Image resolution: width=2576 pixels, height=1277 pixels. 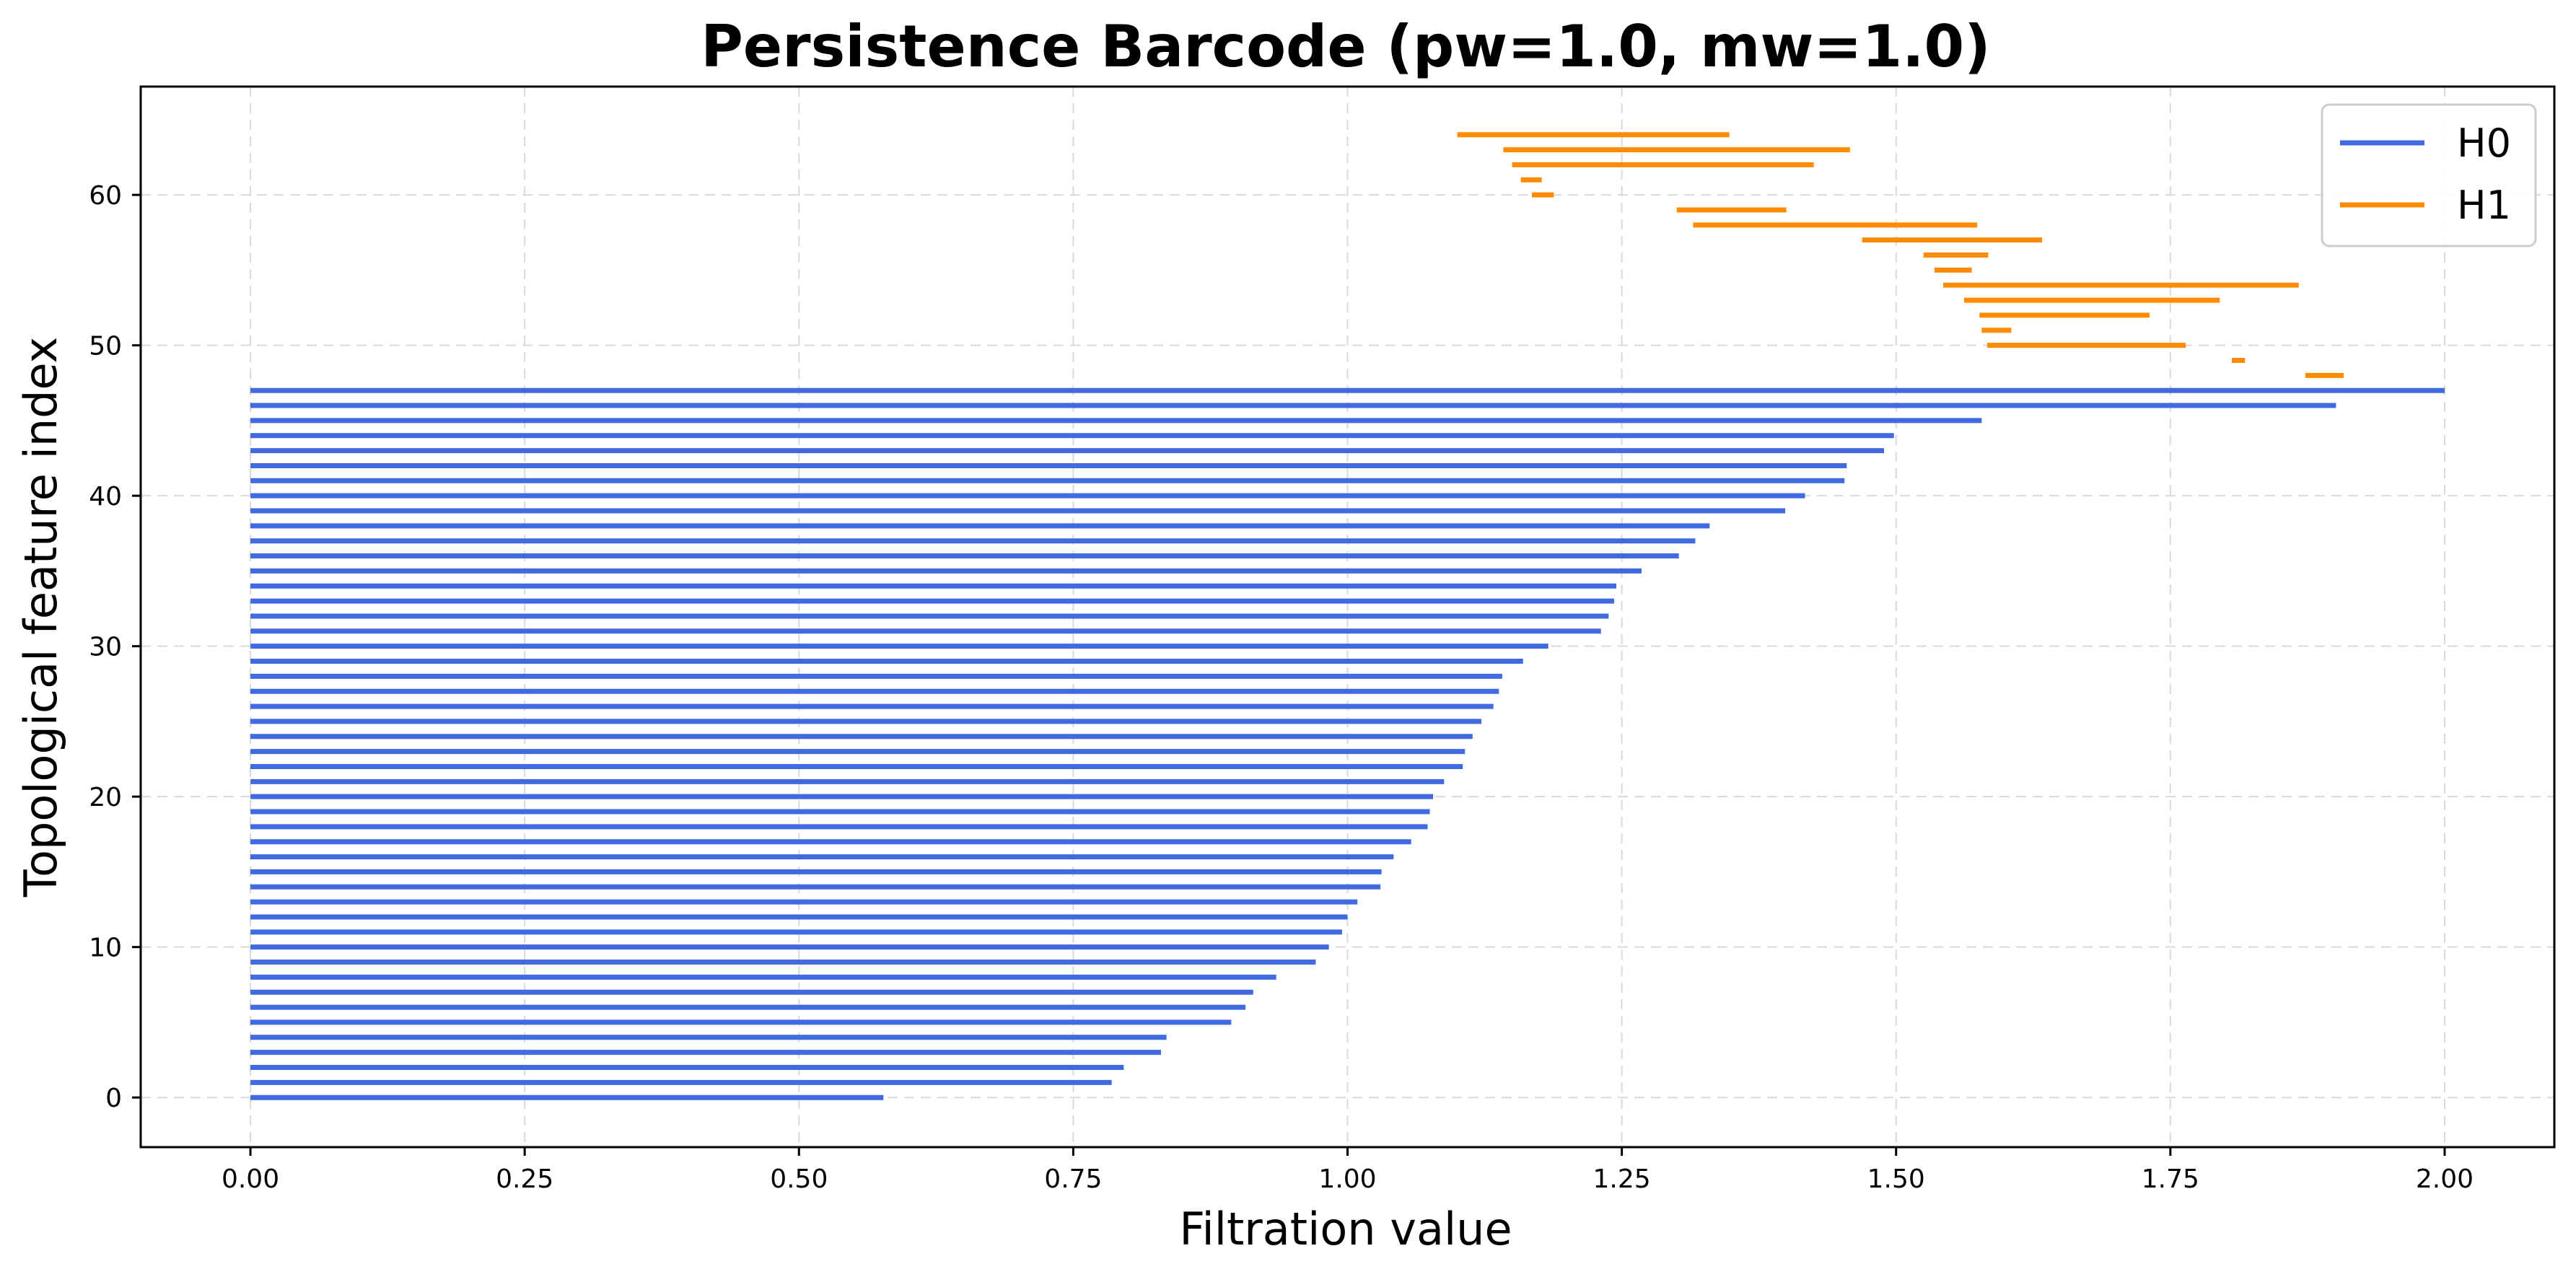 I want to click on chart-title: Persistence Barcode (pw=1.0, mw=1.0), so click(x=1345, y=47).